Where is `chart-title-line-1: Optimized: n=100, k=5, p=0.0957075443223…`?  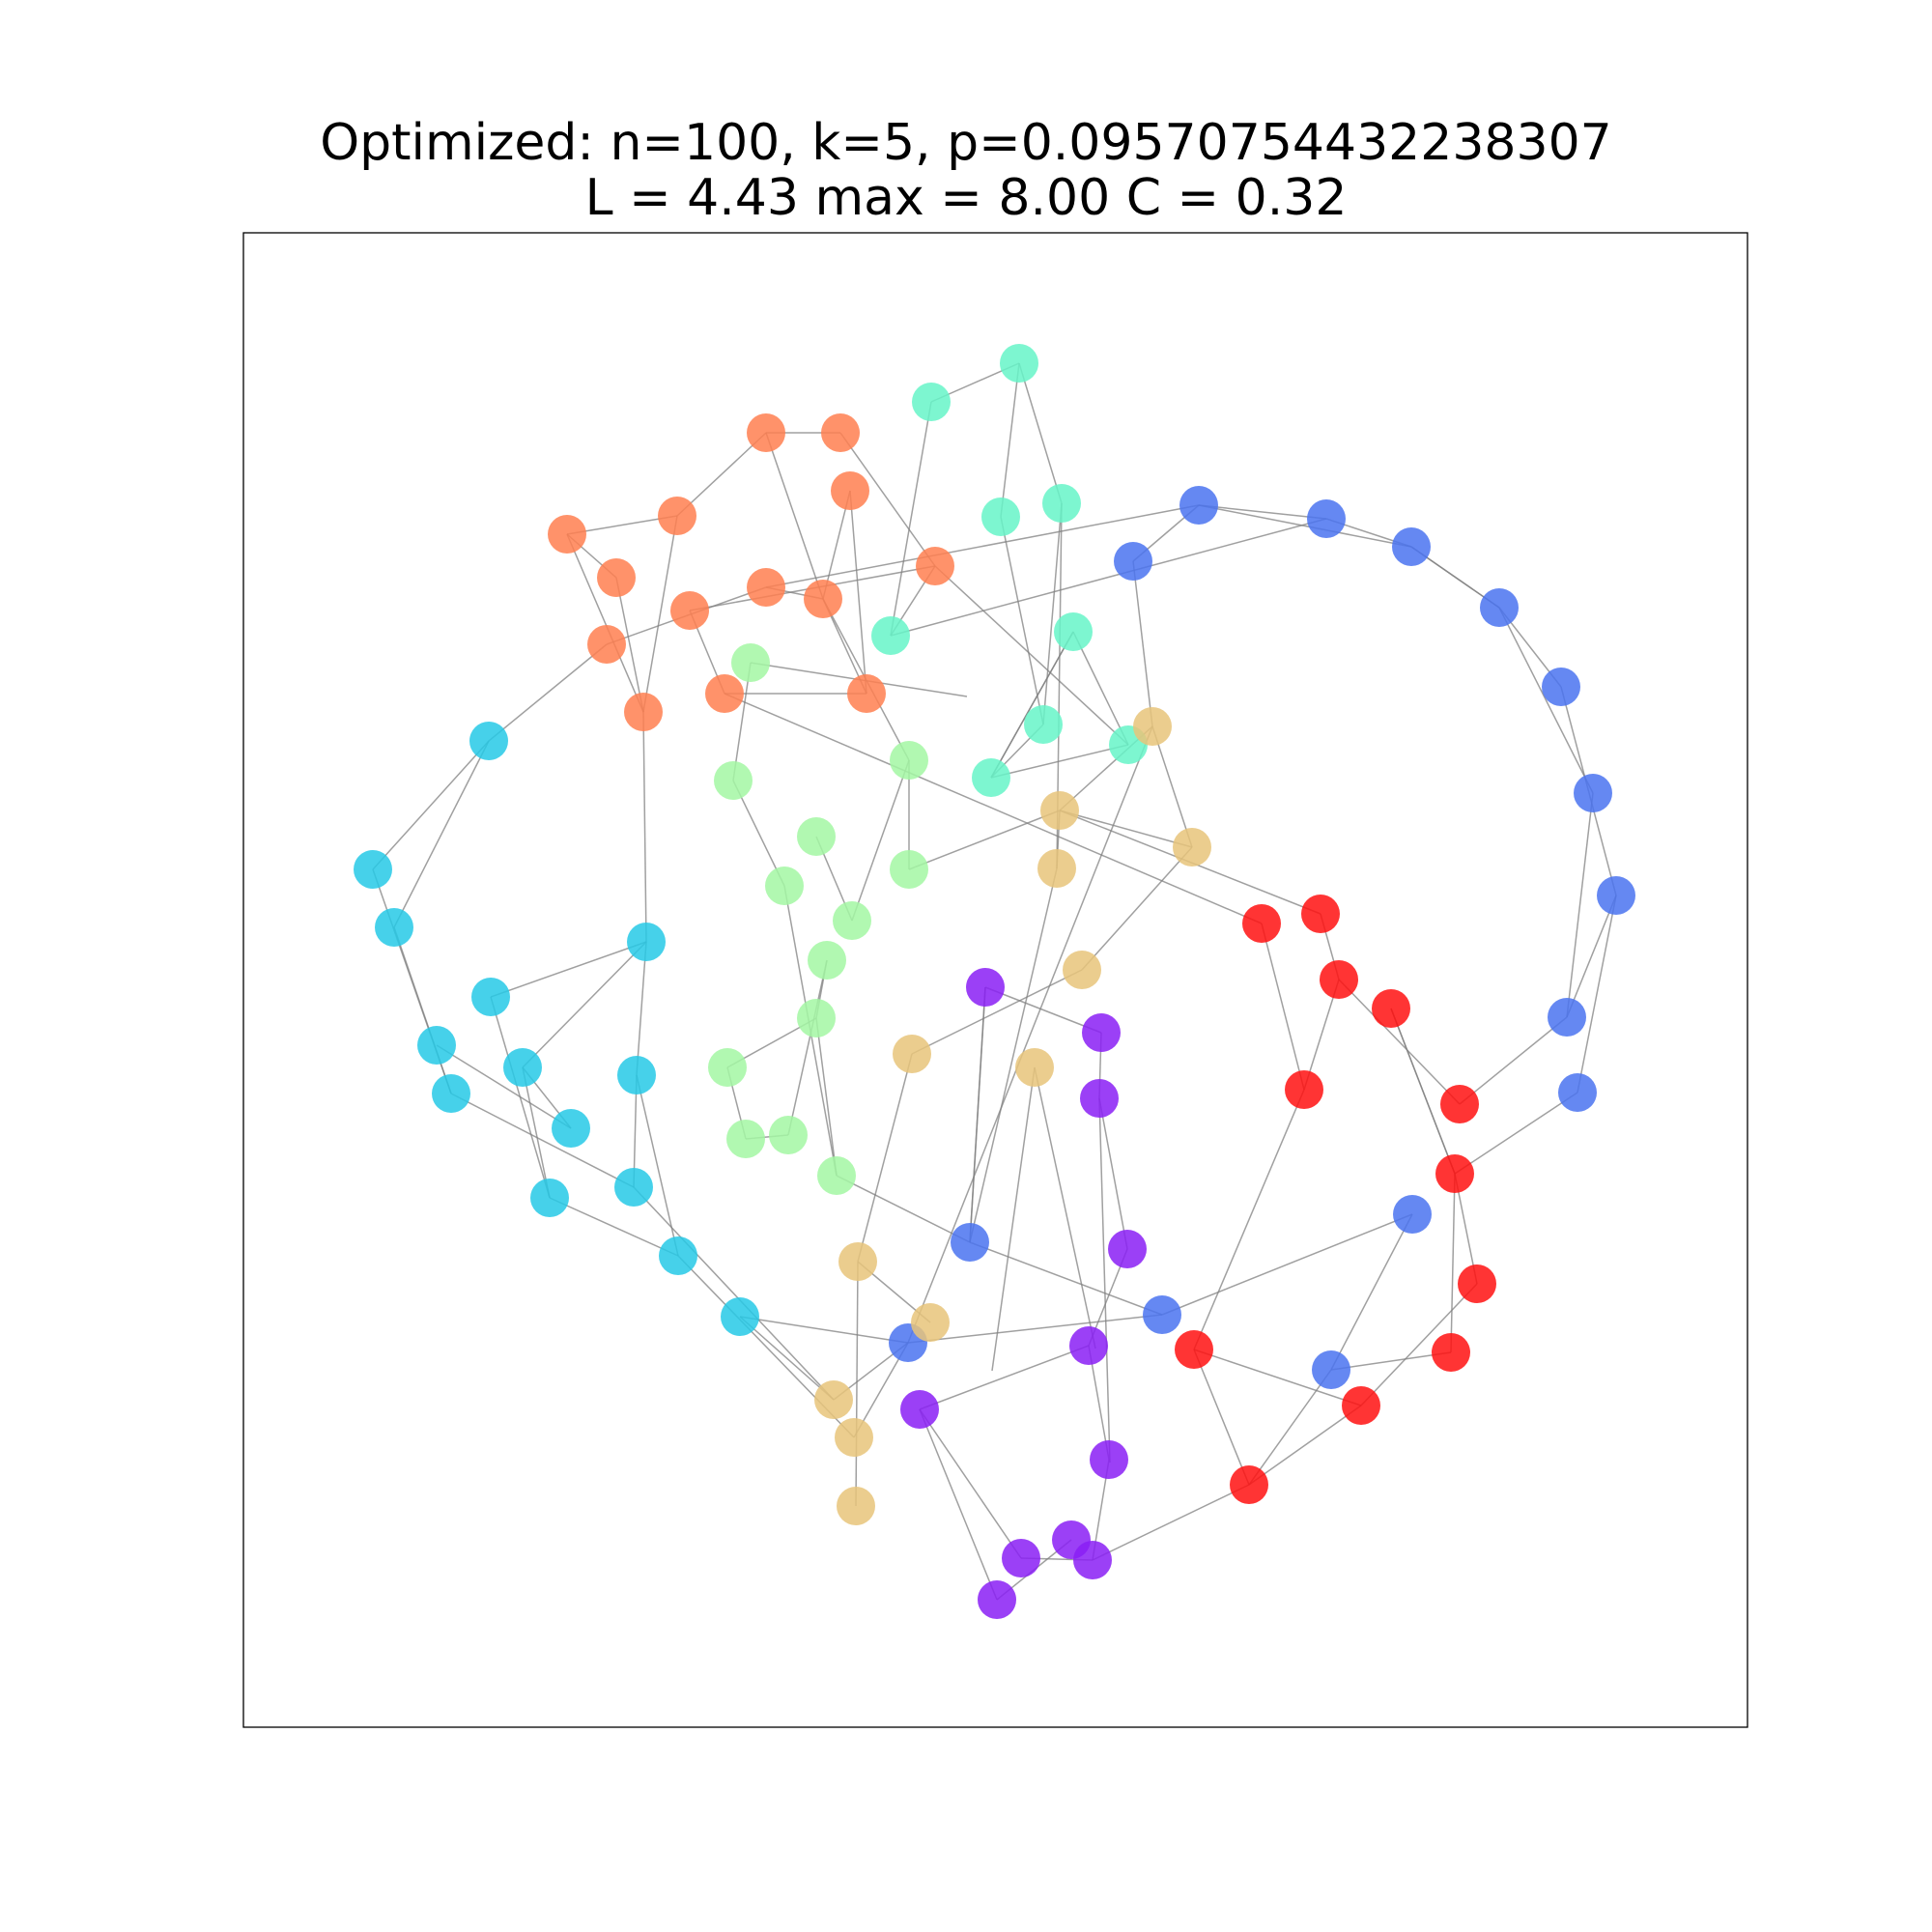 chart-title-line-1: Optimized: n=100, k=5, p=0.0957075443223… is located at coordinates (966, 143).